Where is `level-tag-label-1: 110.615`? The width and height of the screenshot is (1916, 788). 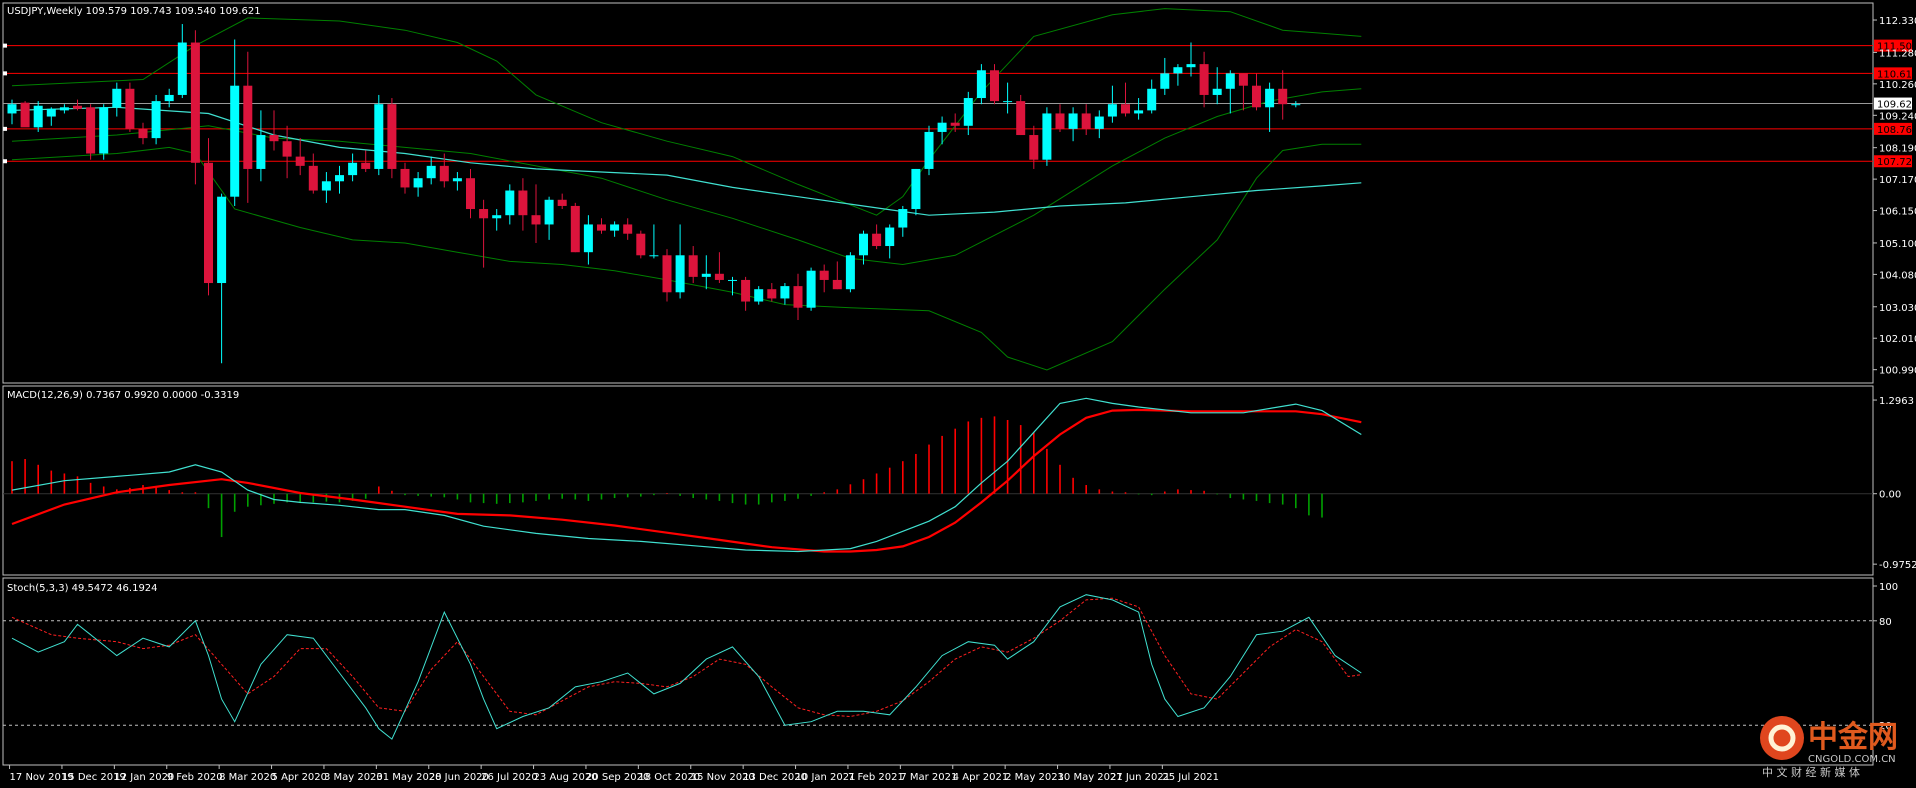 level-tag-label-1: 110.615 is located at coordinates (1896, 74).